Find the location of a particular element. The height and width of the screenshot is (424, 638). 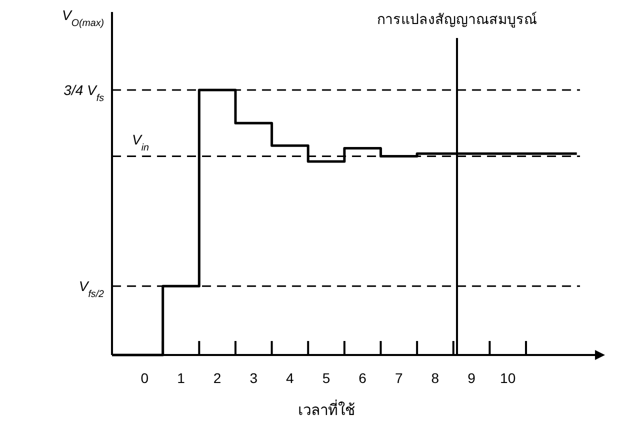

x-tick-label: 8 is located at coordinates (435, 378).